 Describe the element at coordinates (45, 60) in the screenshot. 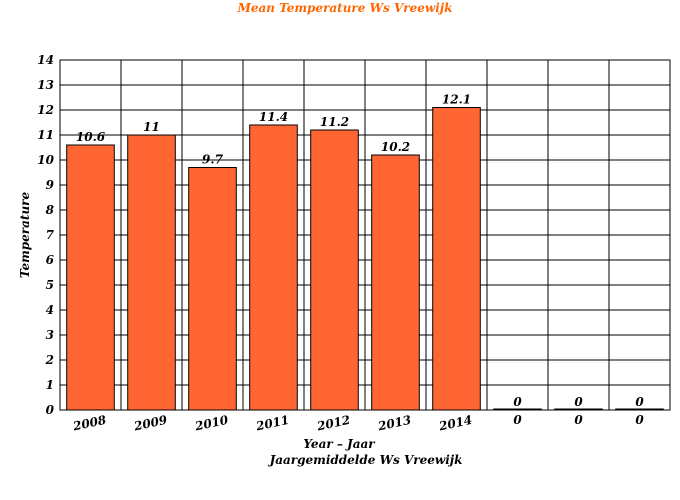

I see `y-tick-label: 14` at that location.